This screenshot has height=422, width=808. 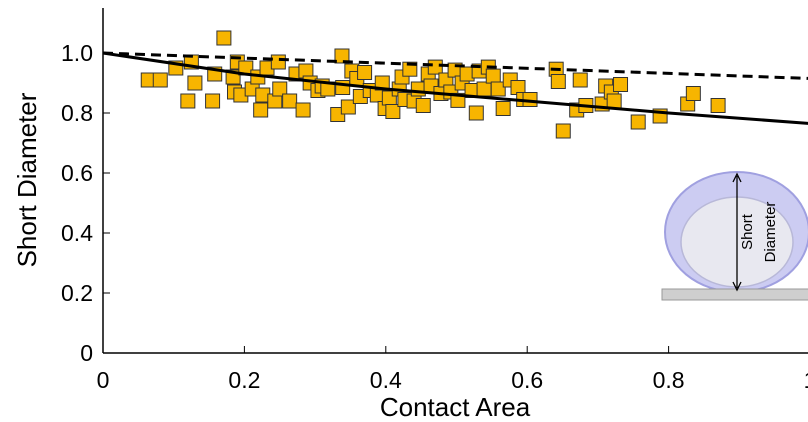 What do you see at coordinates (734, 294) in the screenshot?
I see `substrate` at bounding box center [734, 294].